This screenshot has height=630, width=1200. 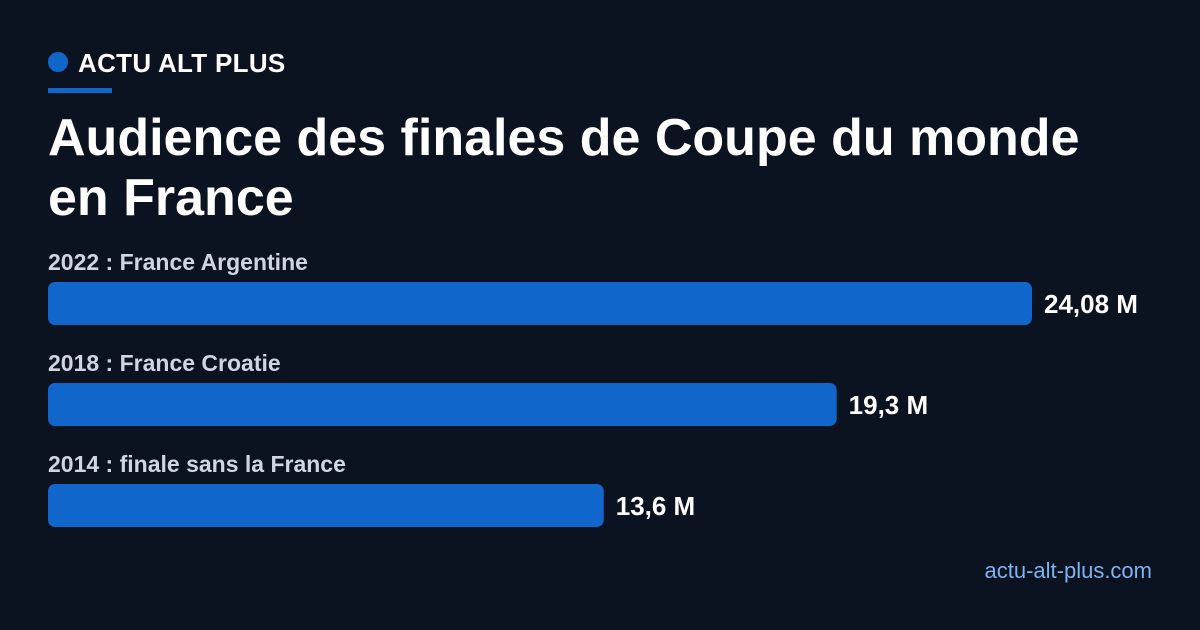 What do you see at coordinates (1068, 570) in the screenshot?
I see `footer-site-link: actu-alt-plus.com` at bounding box center [1068, 570].